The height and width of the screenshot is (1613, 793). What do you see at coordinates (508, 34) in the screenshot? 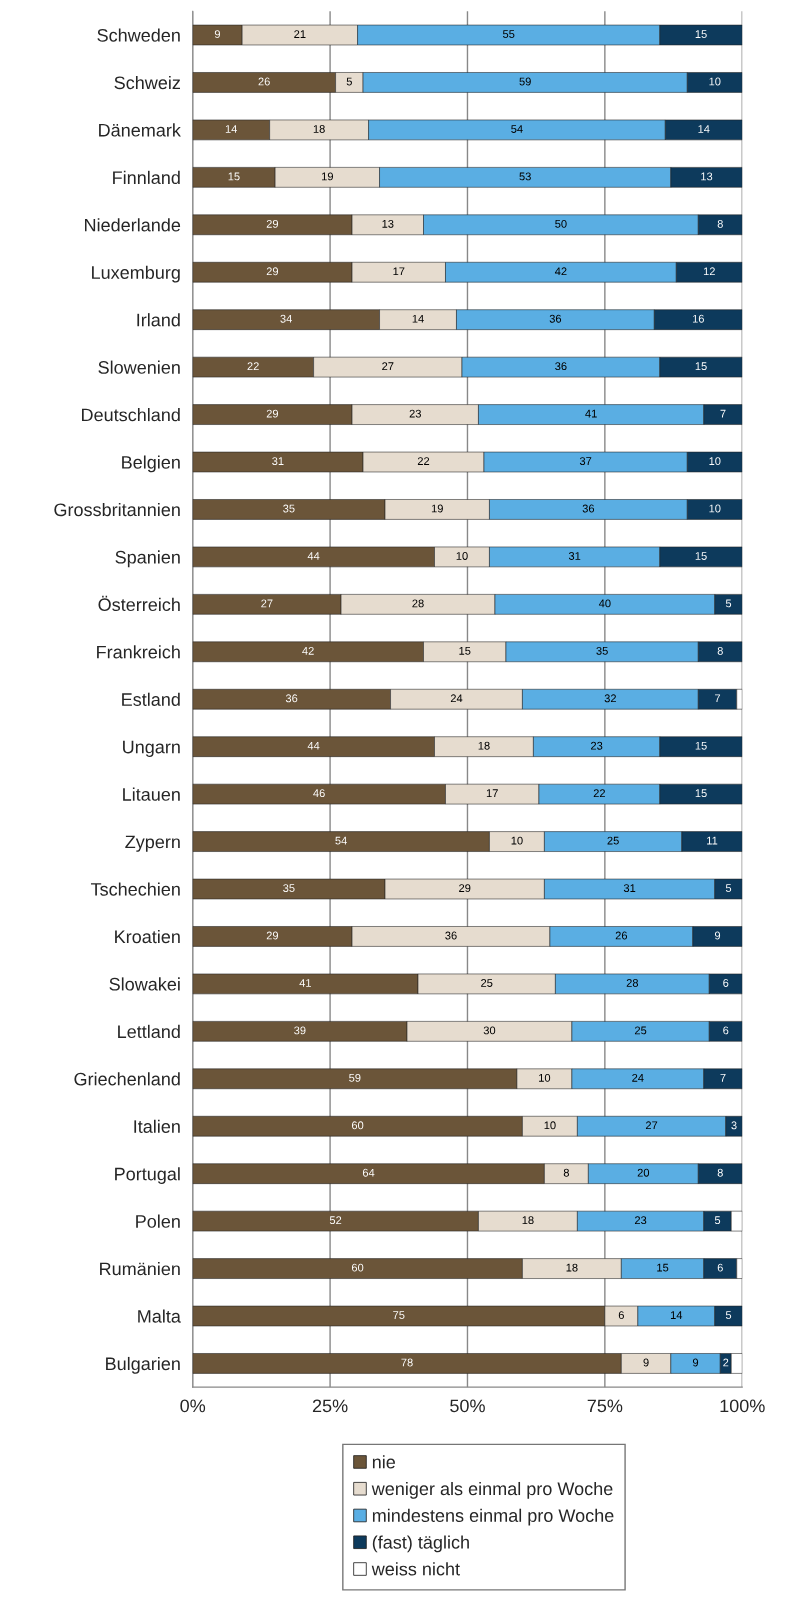
I see `data-label: 55` at bounding box center [508, 34].